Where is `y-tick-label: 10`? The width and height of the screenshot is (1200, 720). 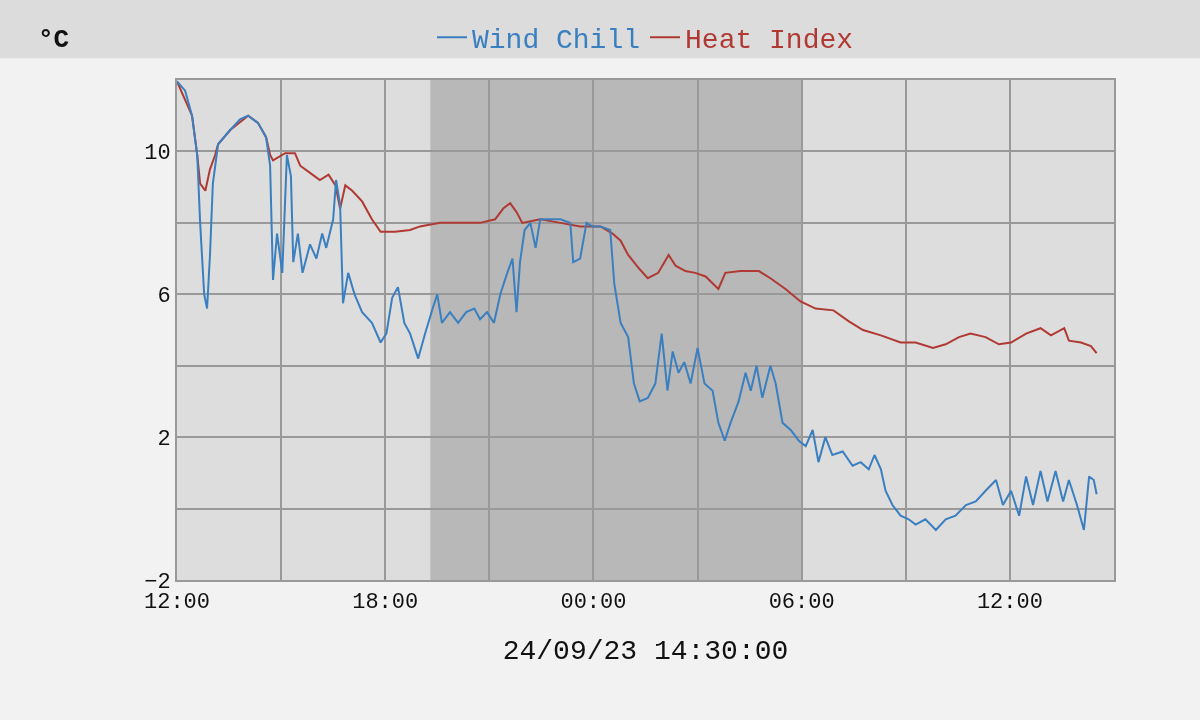
y-tick-label: 10 is located at coordinates (157, 154).